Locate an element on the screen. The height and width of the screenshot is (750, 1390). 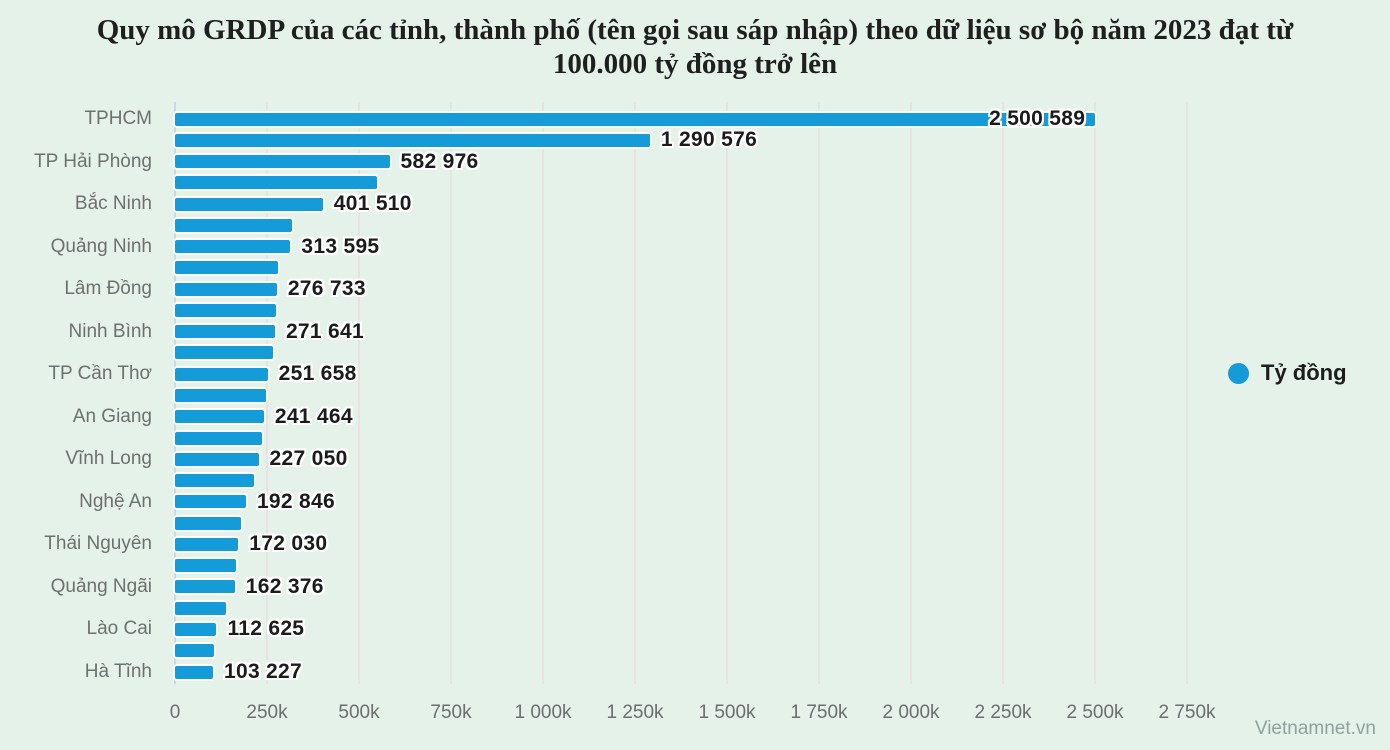
bar-ninh-bình is located at coordinates (225, 332).